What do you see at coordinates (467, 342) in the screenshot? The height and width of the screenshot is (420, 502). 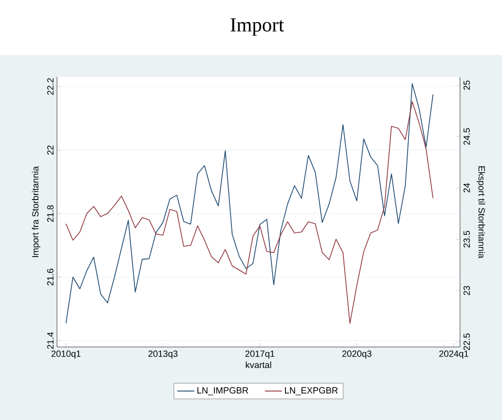 I see `y2-tick-label: 22.5` at bounding box center [467, 342].